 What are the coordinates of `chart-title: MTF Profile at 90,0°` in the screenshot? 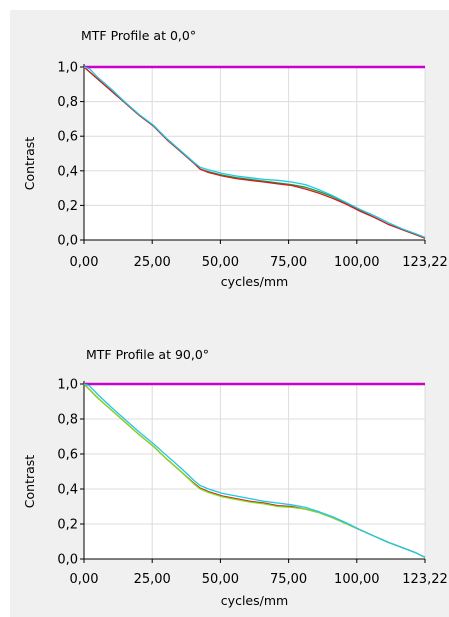 It's located at (147, 354).